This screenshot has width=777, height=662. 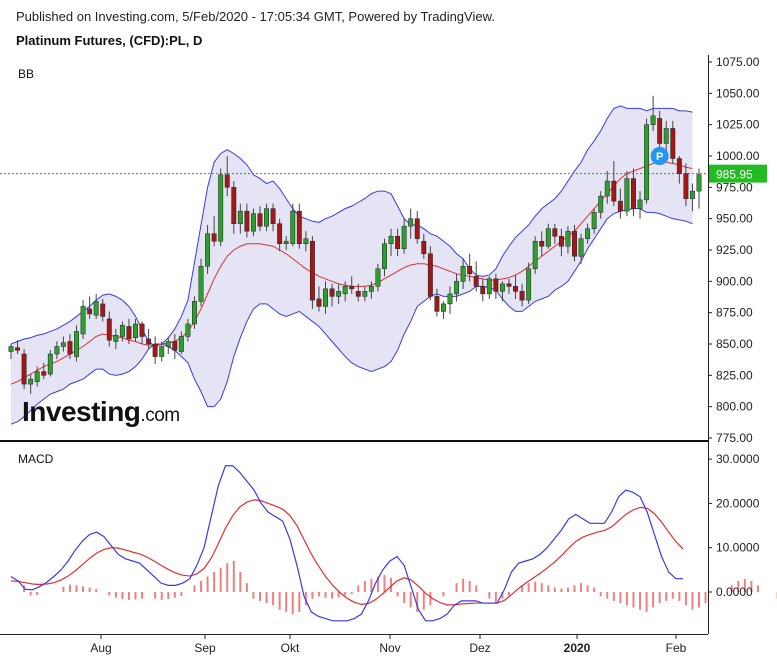 I want to click on last-price-label: 985.95, so click(x=734, y=175).